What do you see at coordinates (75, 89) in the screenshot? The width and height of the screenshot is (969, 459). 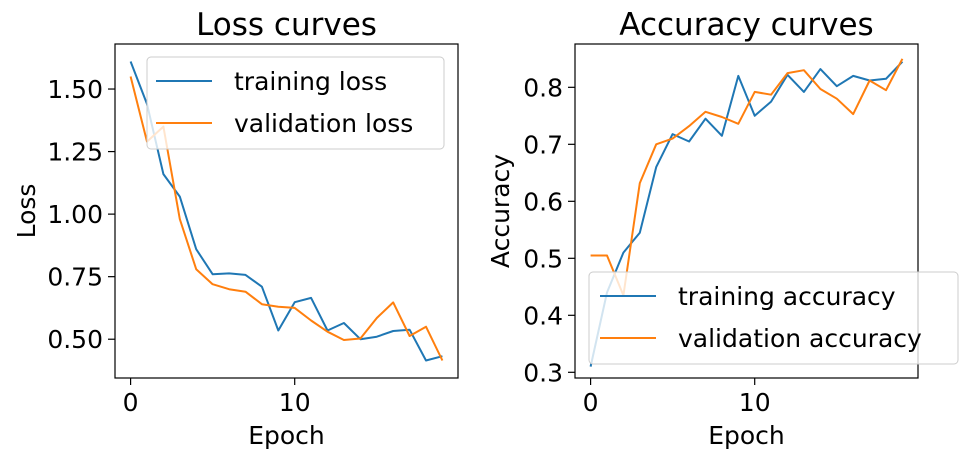 I see `loss-y-tick-label: 1.50` at bounding box center [75, 89].